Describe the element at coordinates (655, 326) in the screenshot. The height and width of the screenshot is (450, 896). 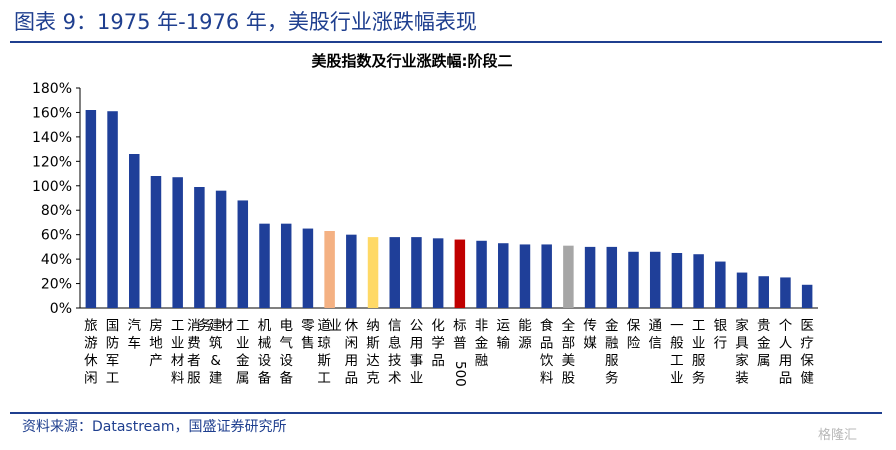
I see `x-tick-char: 通` at that location.